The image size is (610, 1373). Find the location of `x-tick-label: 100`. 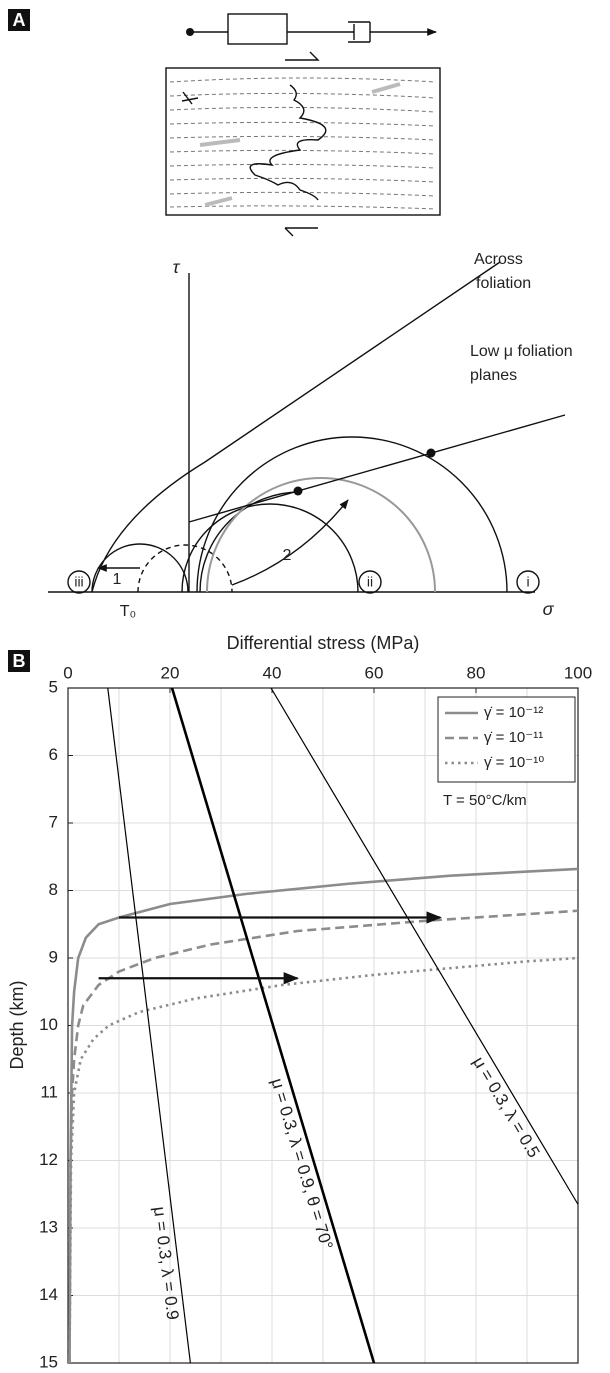

x-tick-label: 100 is located at coordinates (578, 672).